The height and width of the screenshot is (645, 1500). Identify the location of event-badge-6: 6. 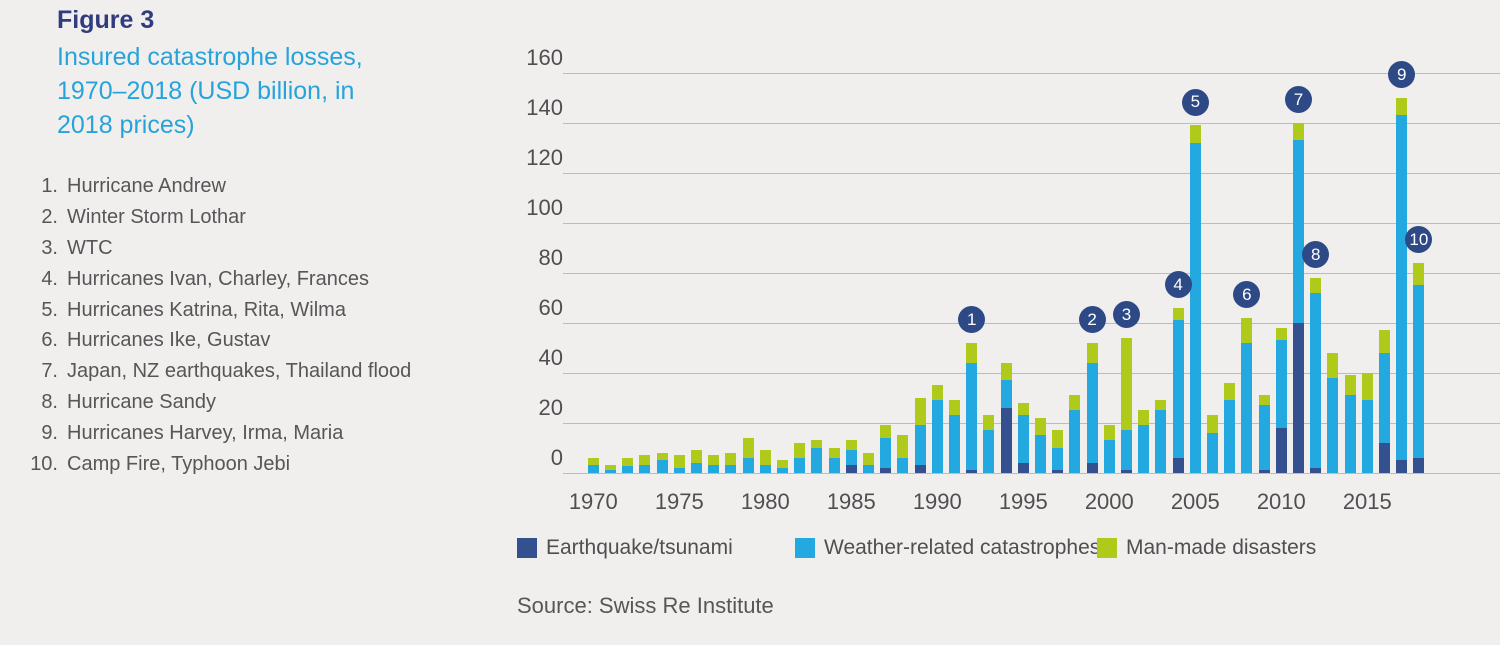
(1247, 295).